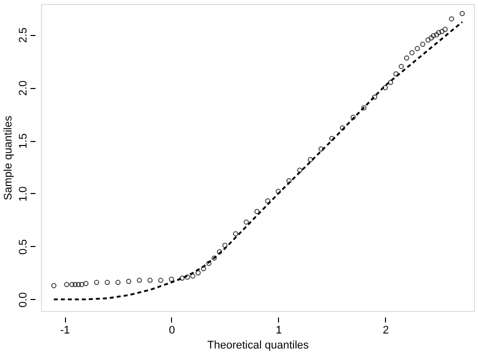 The height and width of the screenshot is (352, 478). What do you see at coordinates (279, 330) in the screenshot?
I see `x-tick-label: 1` at bounding box center [279, 330].